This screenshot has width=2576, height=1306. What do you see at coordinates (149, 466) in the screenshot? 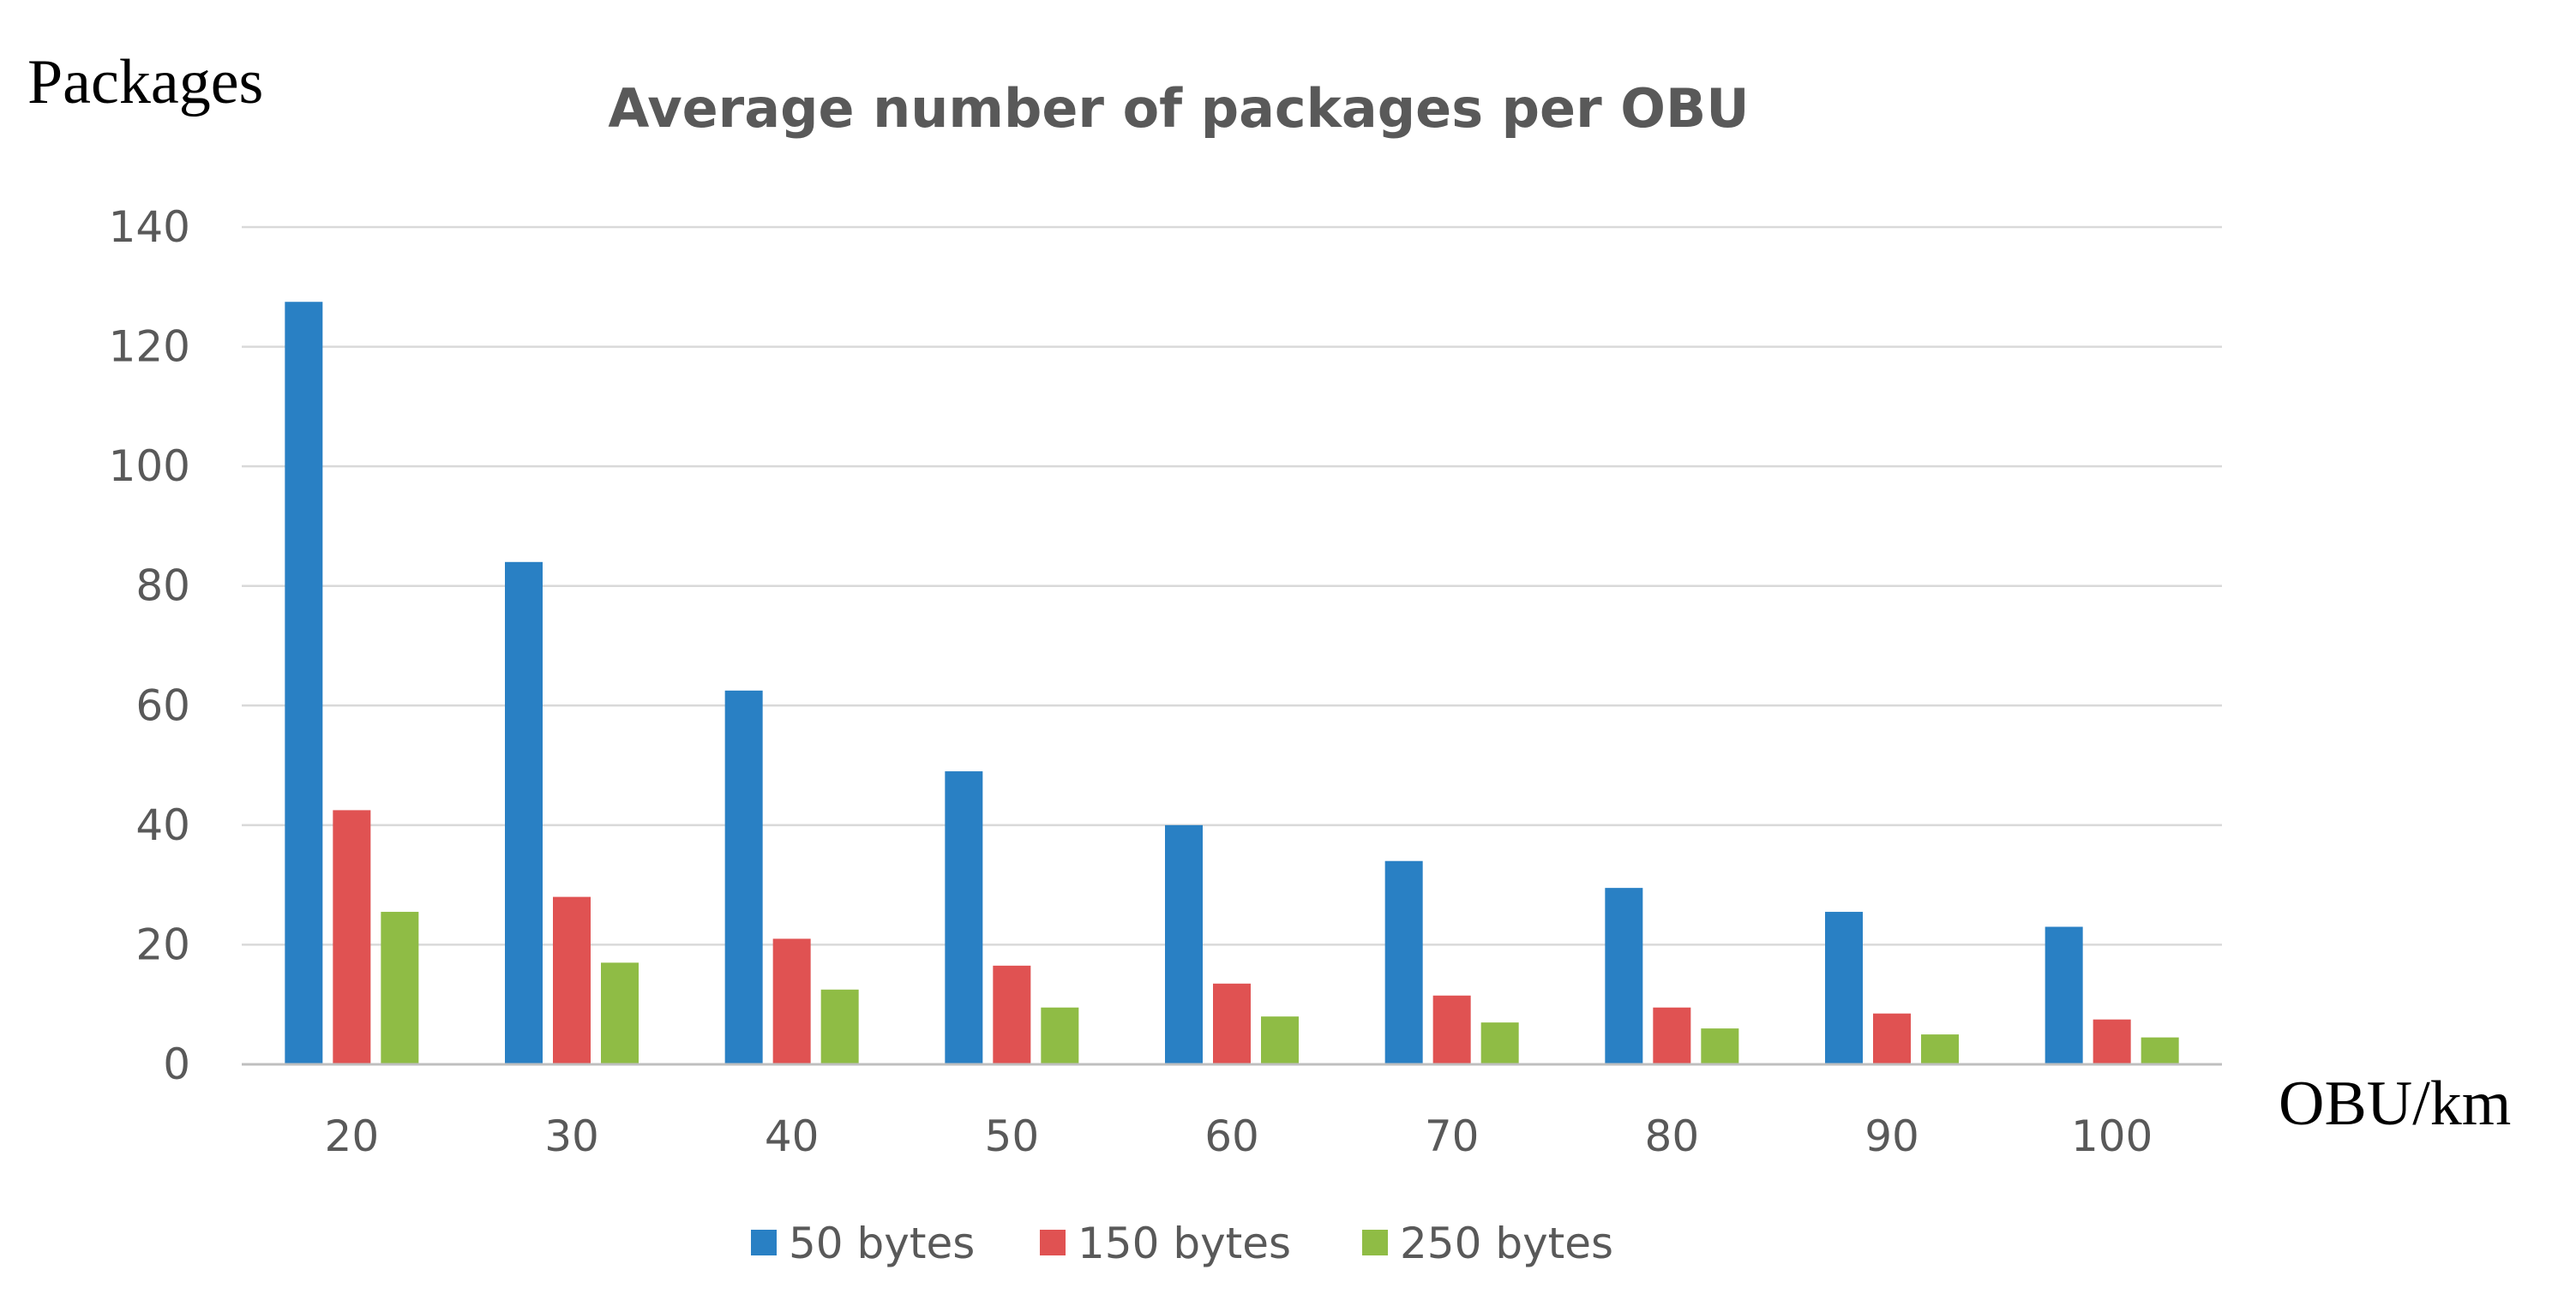
I see `y-tick-label: 100` at bounding box center [149, 466].